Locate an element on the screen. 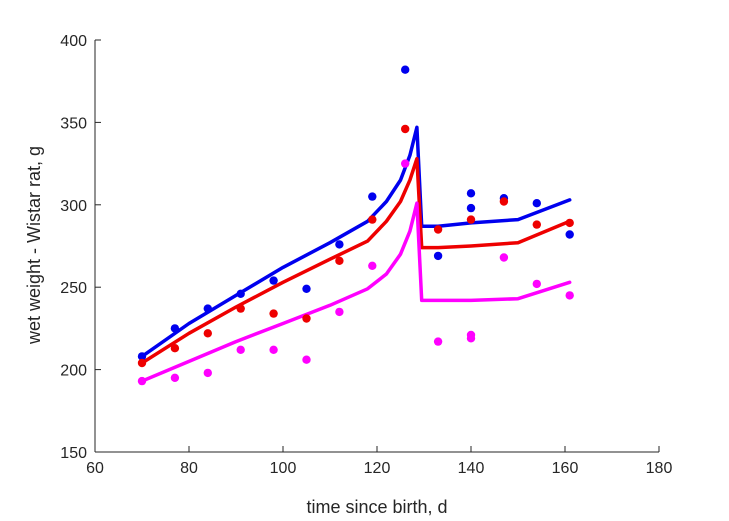 Image resolution: width=729 pixels, height=521 pixels. y-tick-label: 250 is located at coordinates (73, 288).